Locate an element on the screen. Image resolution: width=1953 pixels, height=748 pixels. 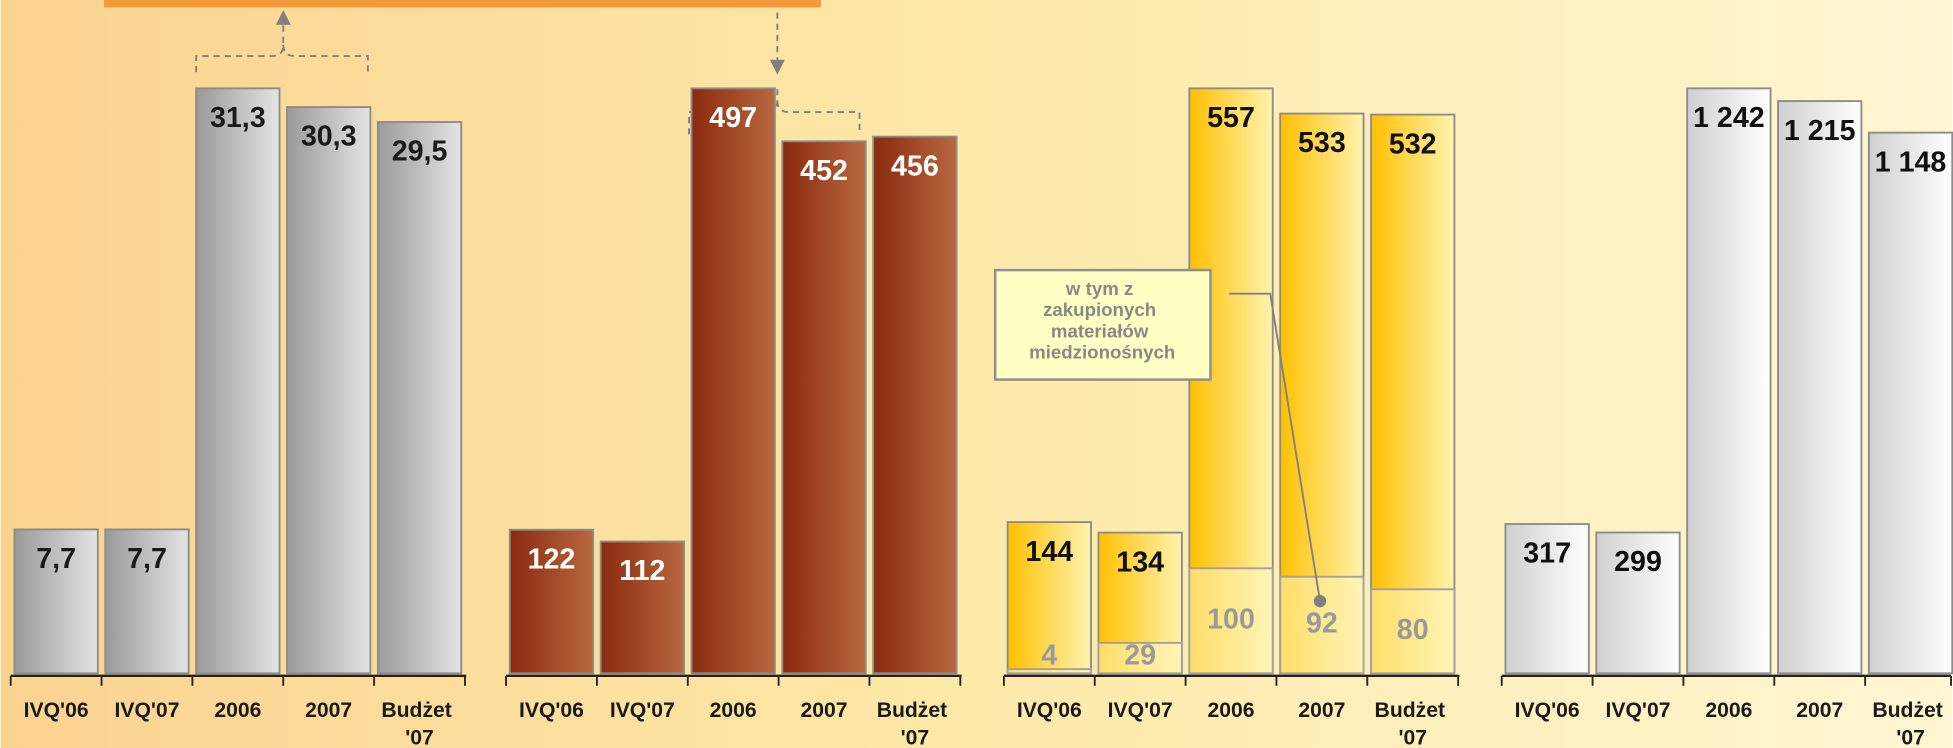
header-band is located at coordinates (462, 4).